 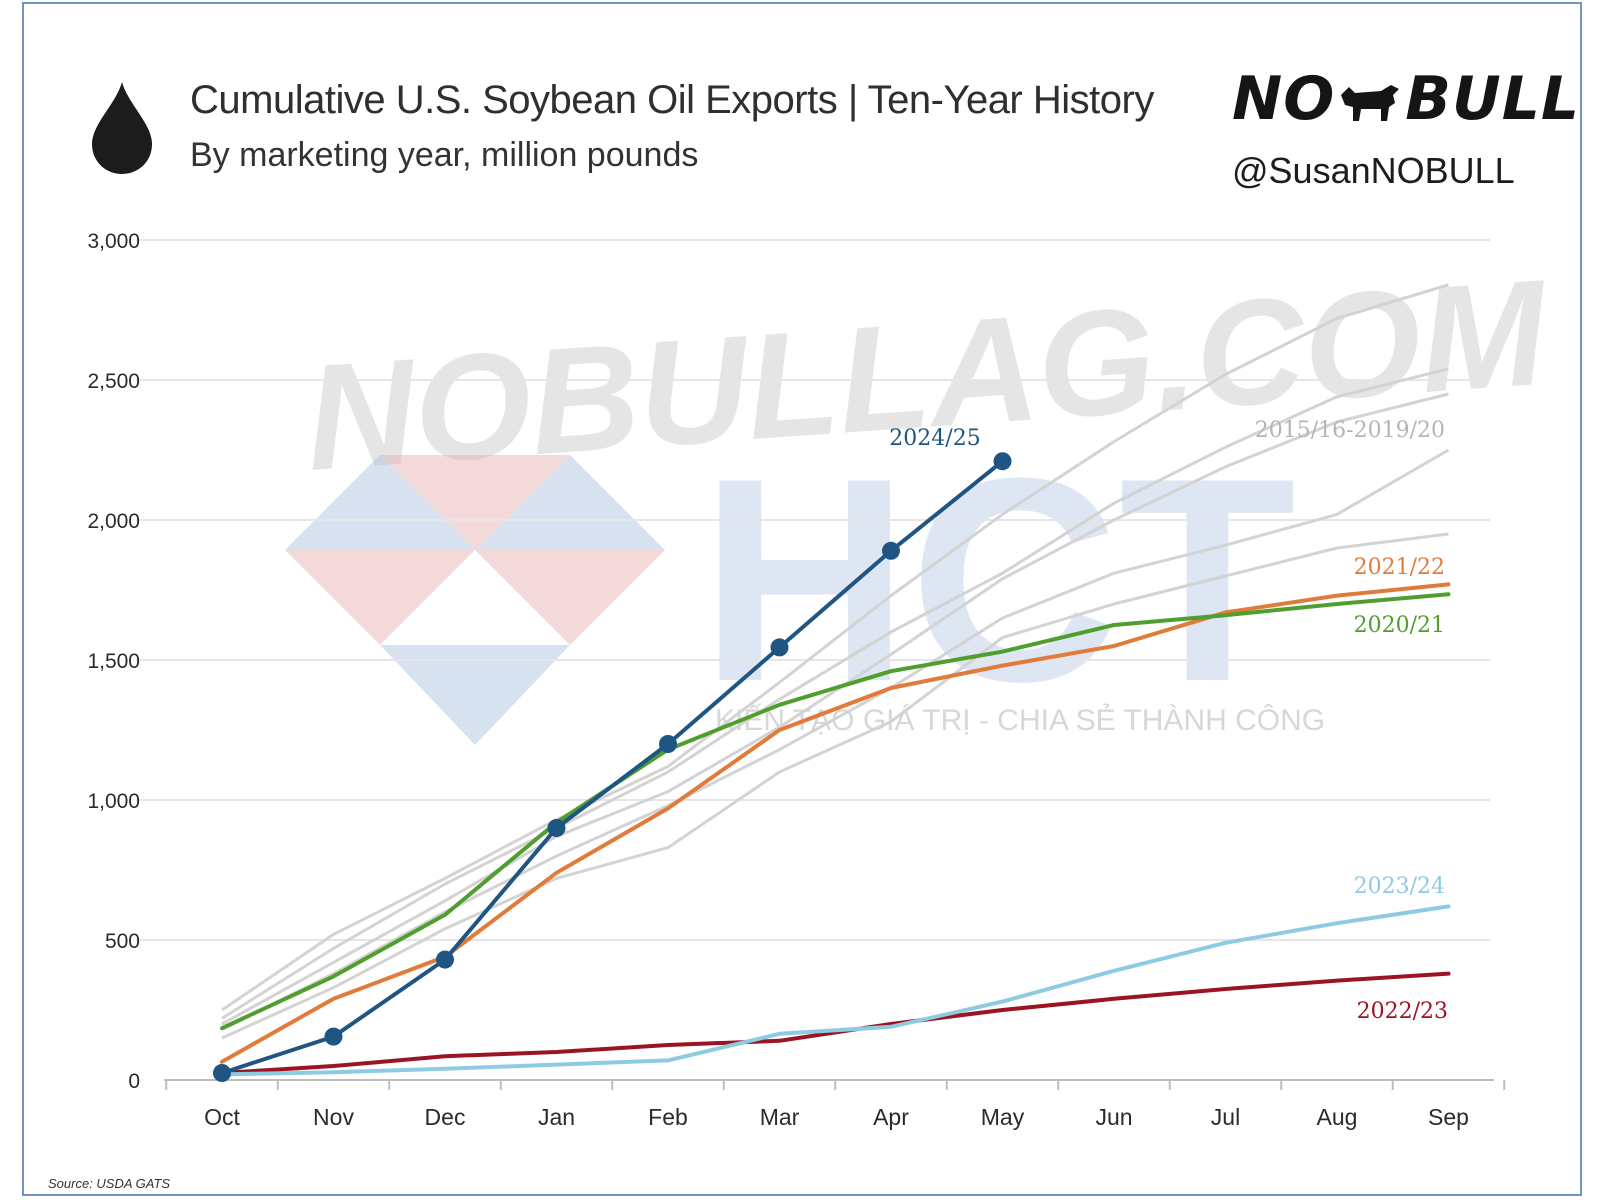 What do you see at coordinates (780, 1117) in the screenshot?
I see `x-tick-label: Mar` at bounding box center [780, 1117].